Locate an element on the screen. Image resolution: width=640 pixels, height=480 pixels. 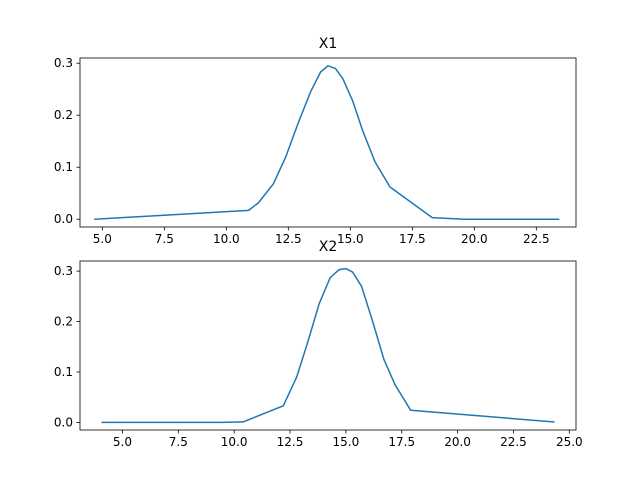
x-axis: 5.0 7.5 10.0 12.5 15.0 17.5 20.0 22.5 25.0 is located at coordinates (348, 439).